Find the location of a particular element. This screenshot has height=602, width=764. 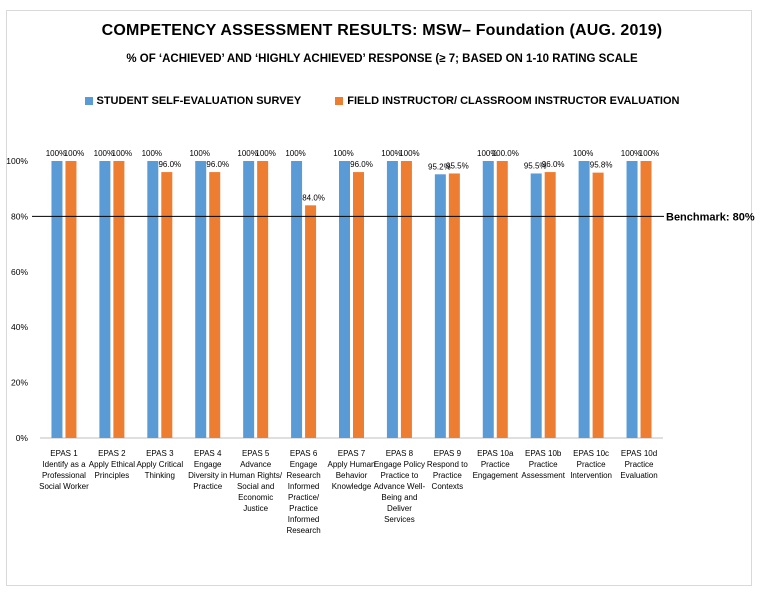

x-category-label: EPAS 7 is located at coordinates (352, 453).